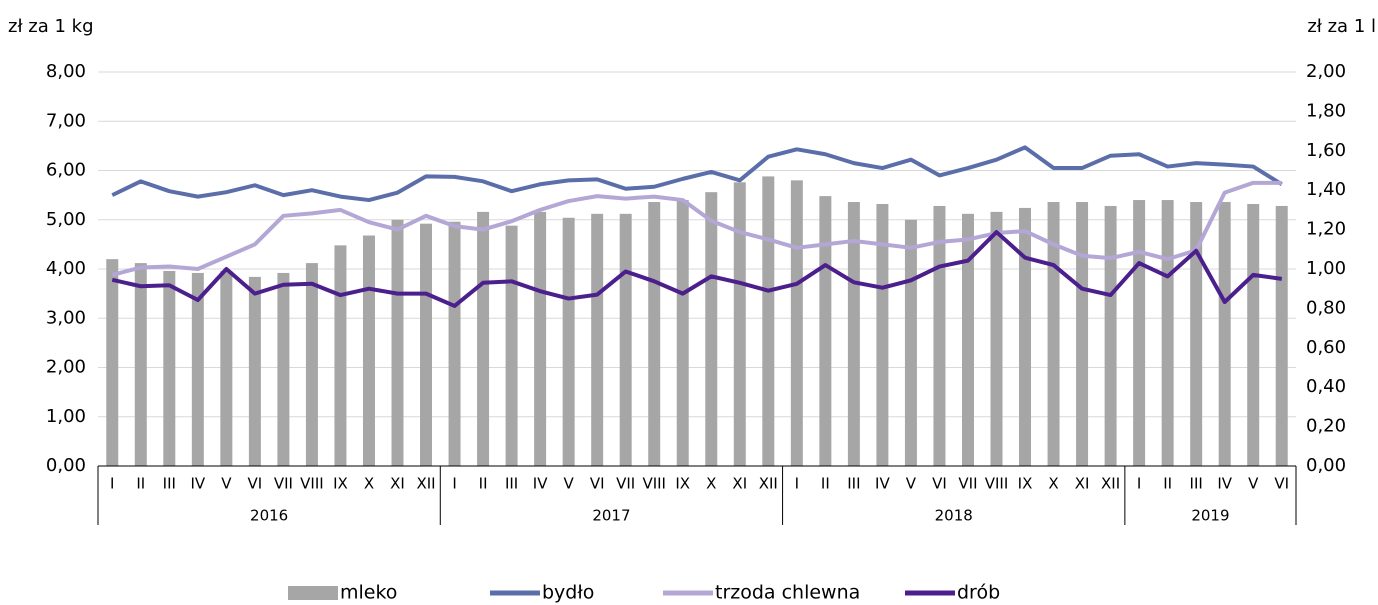  I want to click on x-group-label: 2016, so click(269, 516).